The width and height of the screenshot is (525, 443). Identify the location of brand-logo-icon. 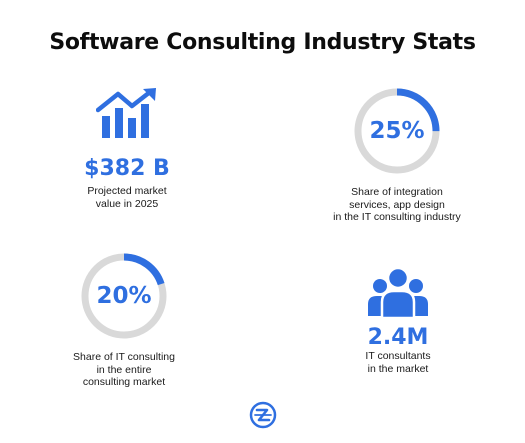
(263, 415).